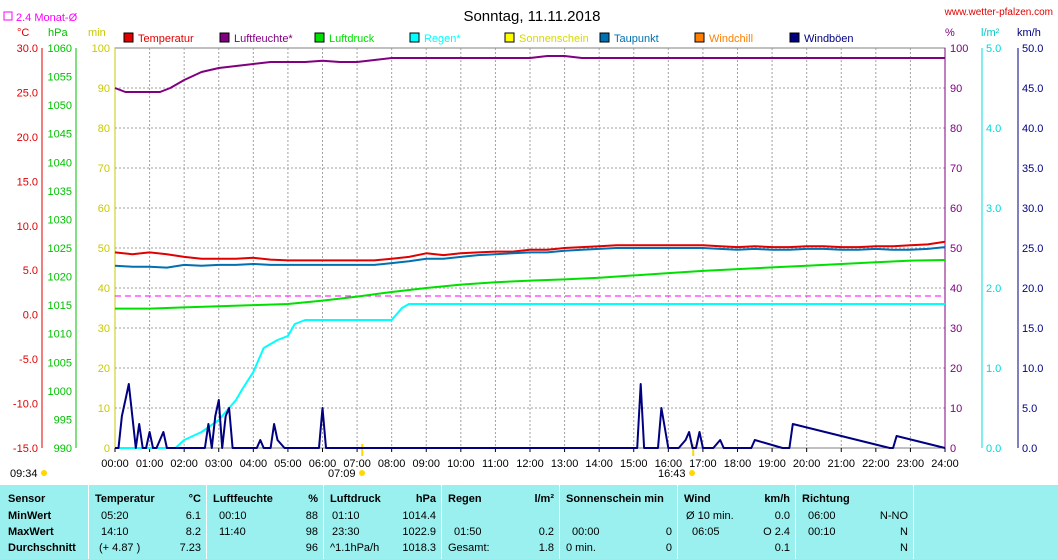 This screenshot has height=559, width=1058. Describe the element at coordinates (993, 369) in the screenshot. I see `rain-tick-label: 1.0` at that location.